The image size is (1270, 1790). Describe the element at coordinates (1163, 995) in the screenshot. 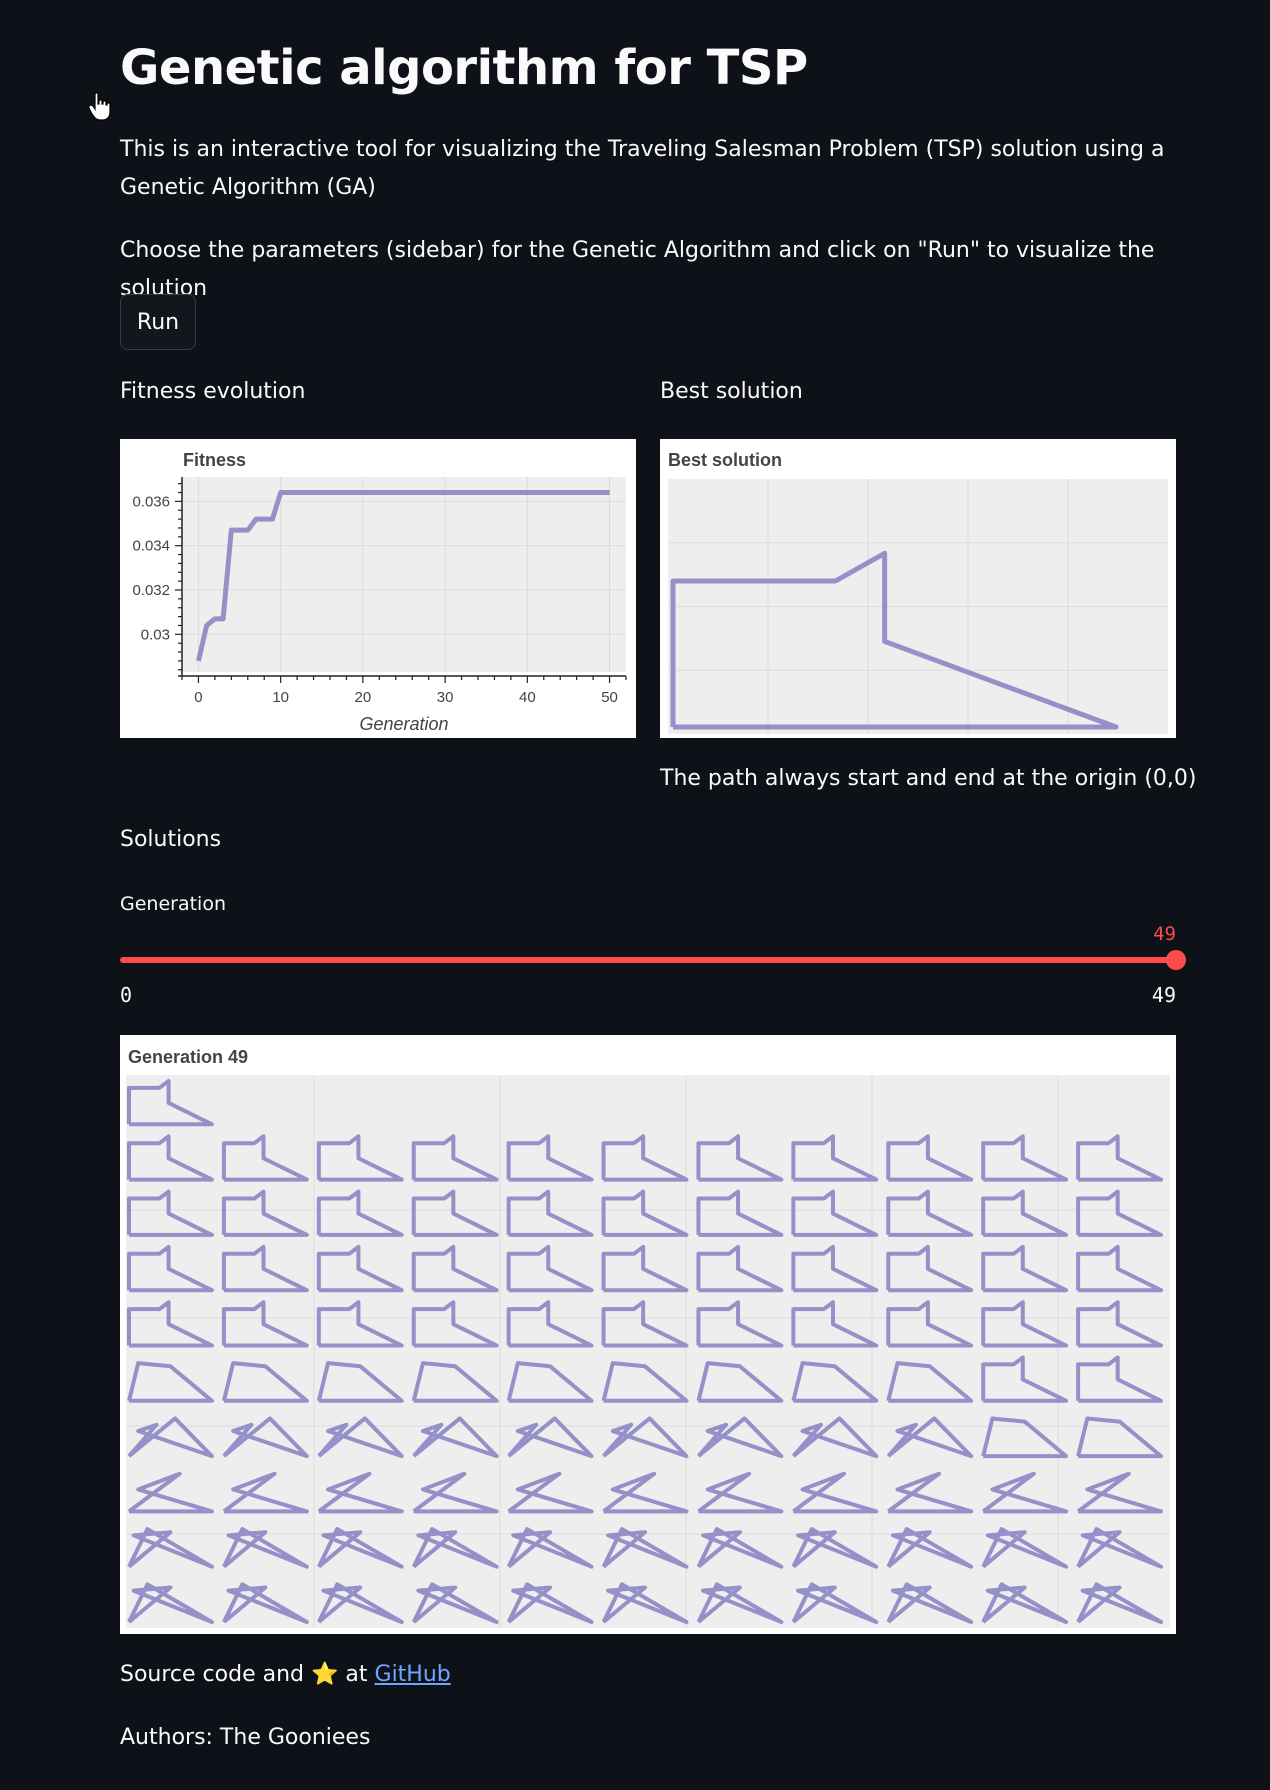

I see `slider-max-label: 49` at that location.